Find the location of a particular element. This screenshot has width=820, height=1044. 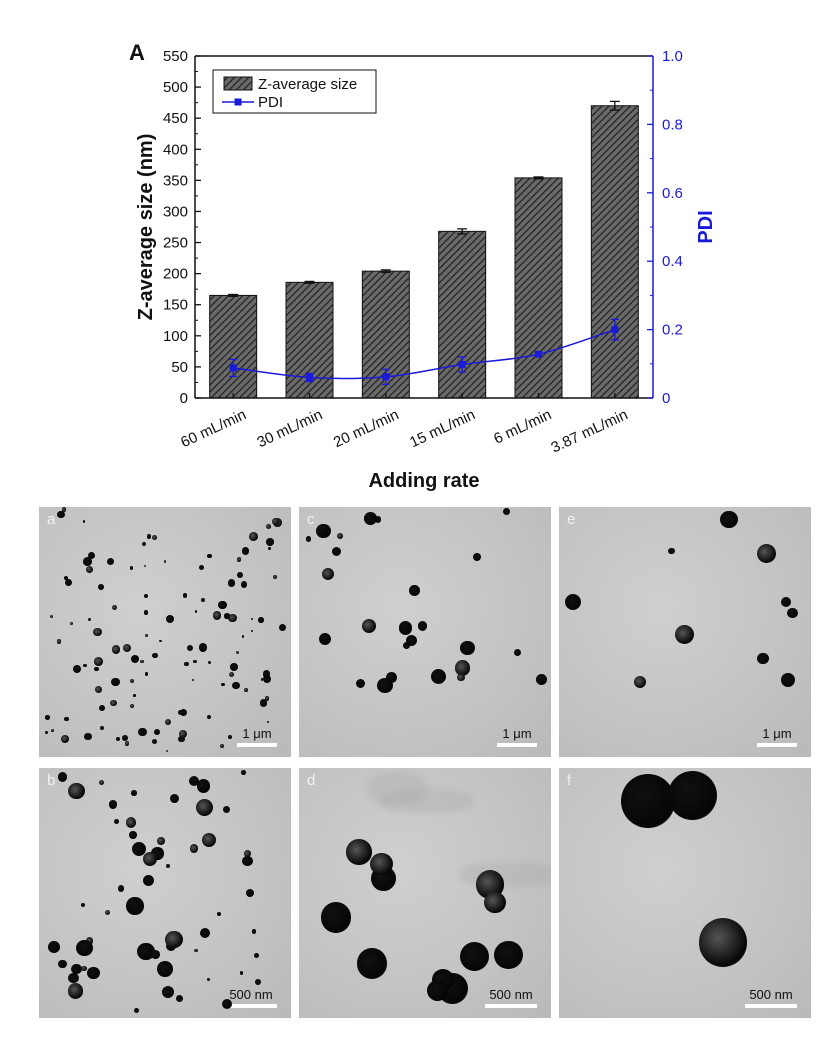

scale-bar-label-f: 500 nm is located at coordinates (771, 994).